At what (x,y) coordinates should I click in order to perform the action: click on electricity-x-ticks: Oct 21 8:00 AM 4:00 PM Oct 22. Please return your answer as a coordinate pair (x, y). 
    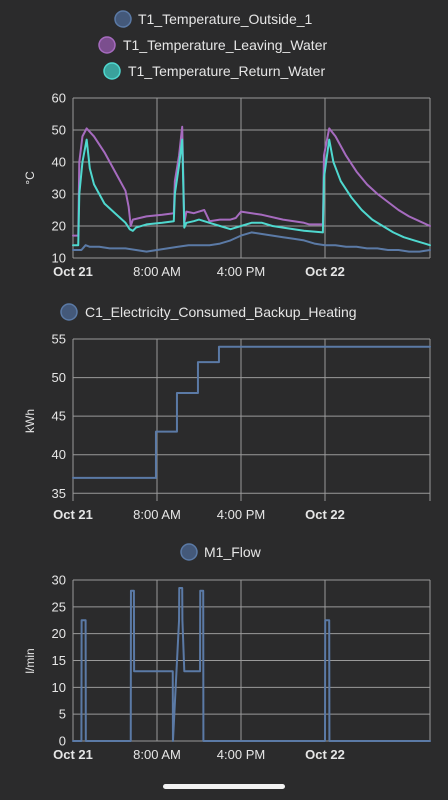
    Looking at the image, I should click on (199, 514).